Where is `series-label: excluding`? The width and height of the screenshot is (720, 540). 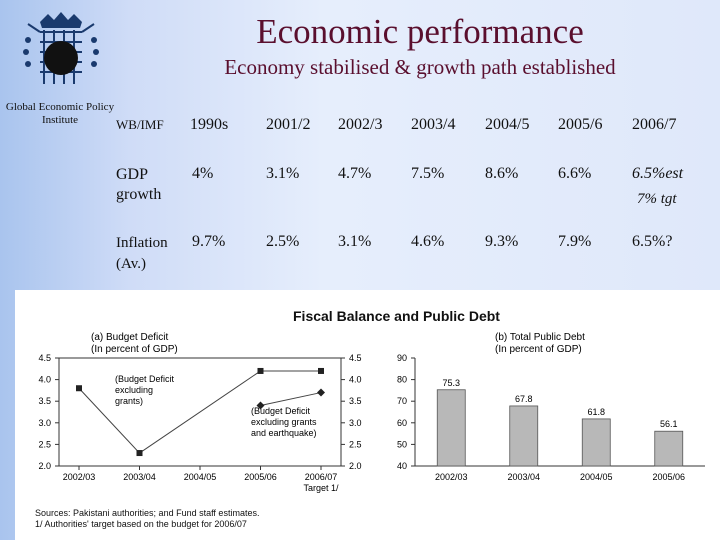 series-label: excluding is located at coordinates (134, 390).